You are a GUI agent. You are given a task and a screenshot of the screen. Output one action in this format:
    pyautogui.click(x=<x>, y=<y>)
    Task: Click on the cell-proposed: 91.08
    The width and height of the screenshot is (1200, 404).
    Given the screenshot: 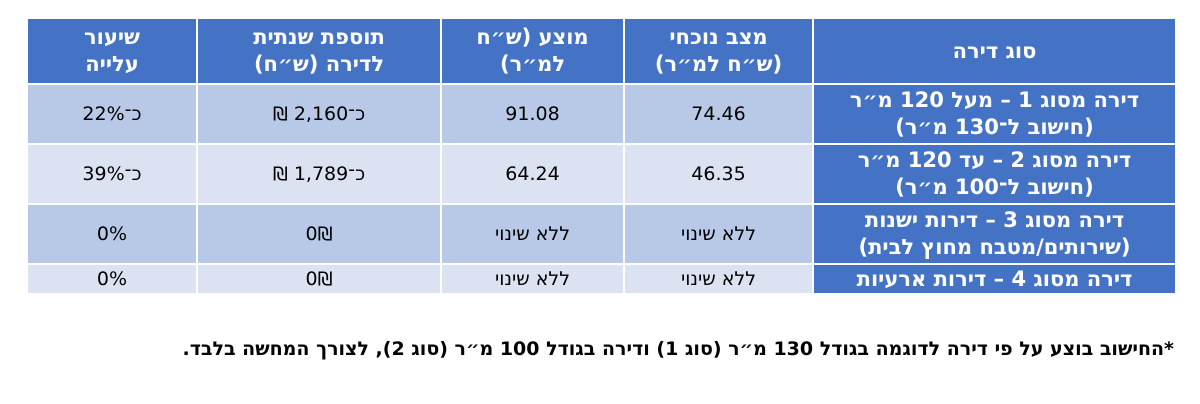 What is the action you would take?
    pyautogui.click(x=532, y=114)
    